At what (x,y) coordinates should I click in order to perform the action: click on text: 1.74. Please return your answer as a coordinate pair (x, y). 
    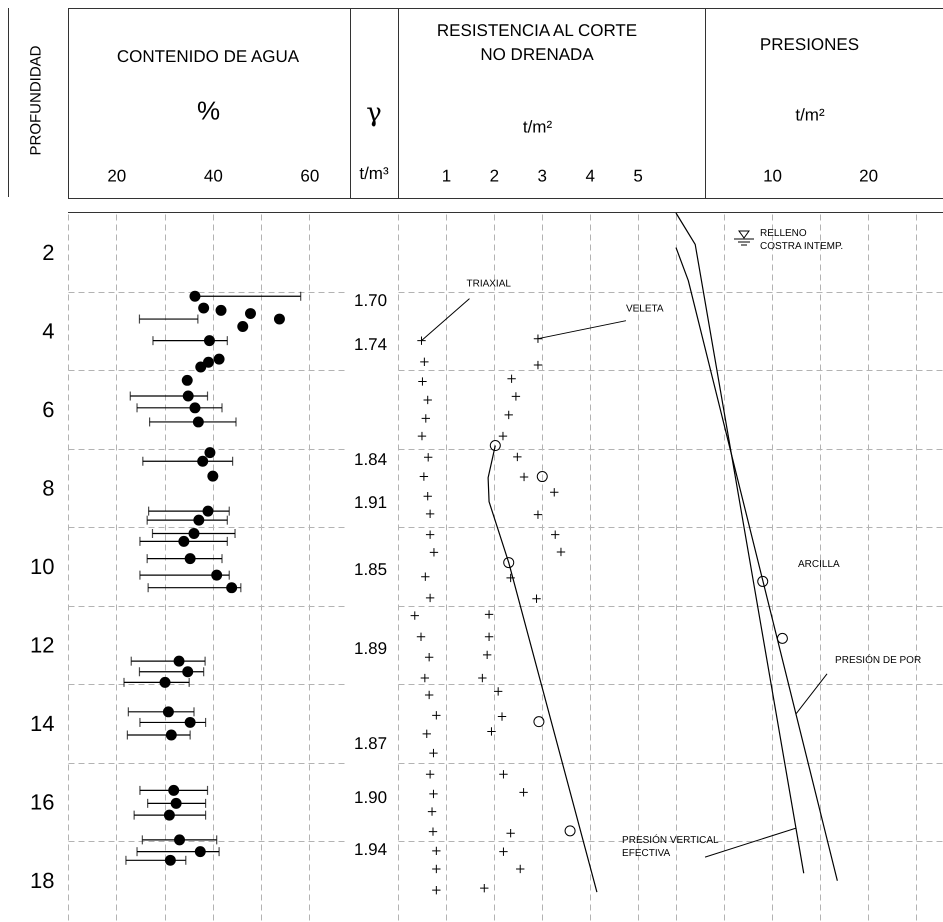
    Looking at the image, I should click on (371, 344).